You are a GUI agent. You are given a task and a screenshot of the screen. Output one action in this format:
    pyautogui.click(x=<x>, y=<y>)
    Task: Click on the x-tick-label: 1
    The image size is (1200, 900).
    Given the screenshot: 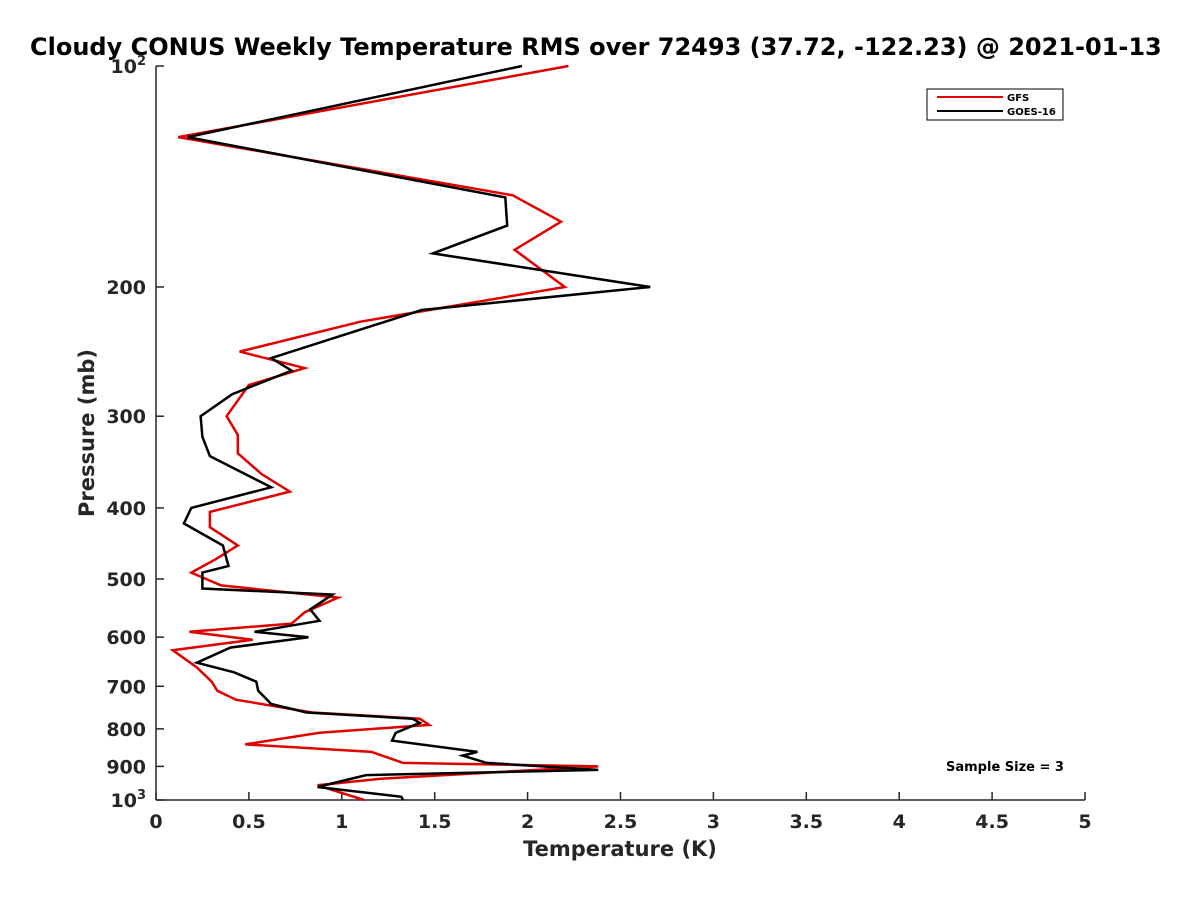 What is the action you would take?
    pyautogui.click(x=341, y=822)
    